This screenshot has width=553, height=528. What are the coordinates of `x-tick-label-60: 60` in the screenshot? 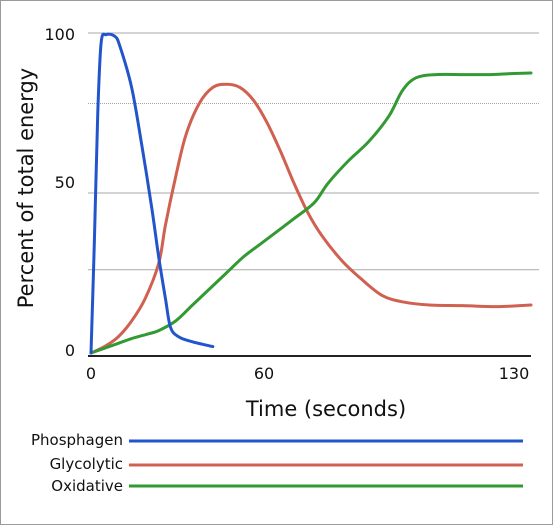 It's located at (264, 373).